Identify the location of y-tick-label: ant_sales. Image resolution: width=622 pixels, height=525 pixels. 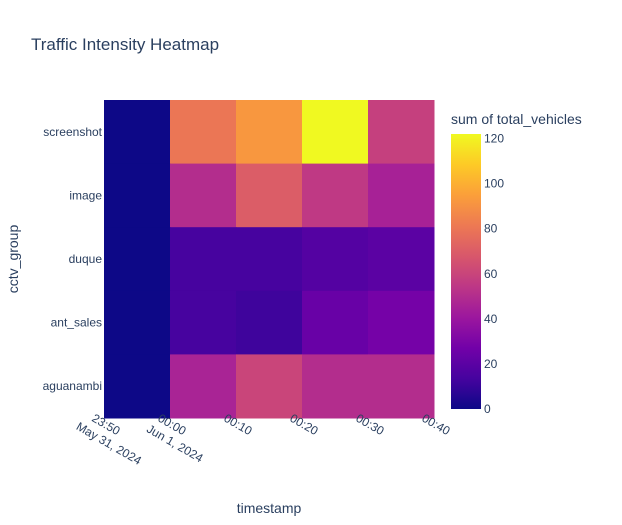
(76, 323).